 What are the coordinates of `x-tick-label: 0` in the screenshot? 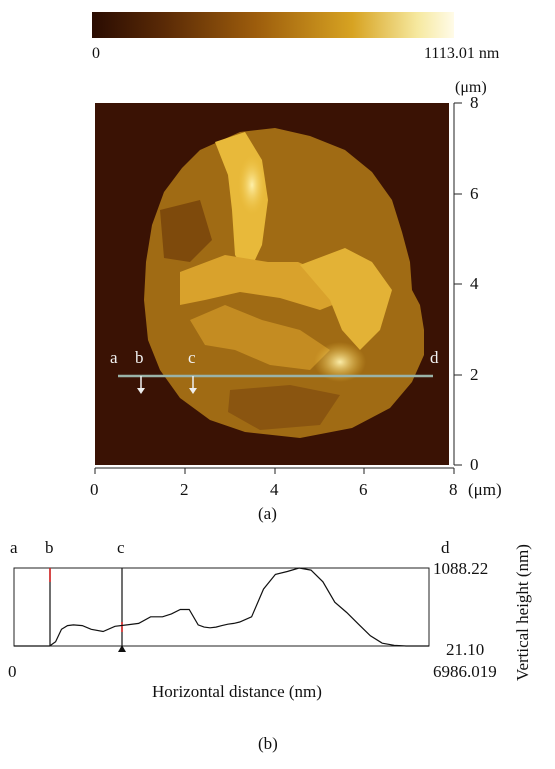 It's located at (94, 489).